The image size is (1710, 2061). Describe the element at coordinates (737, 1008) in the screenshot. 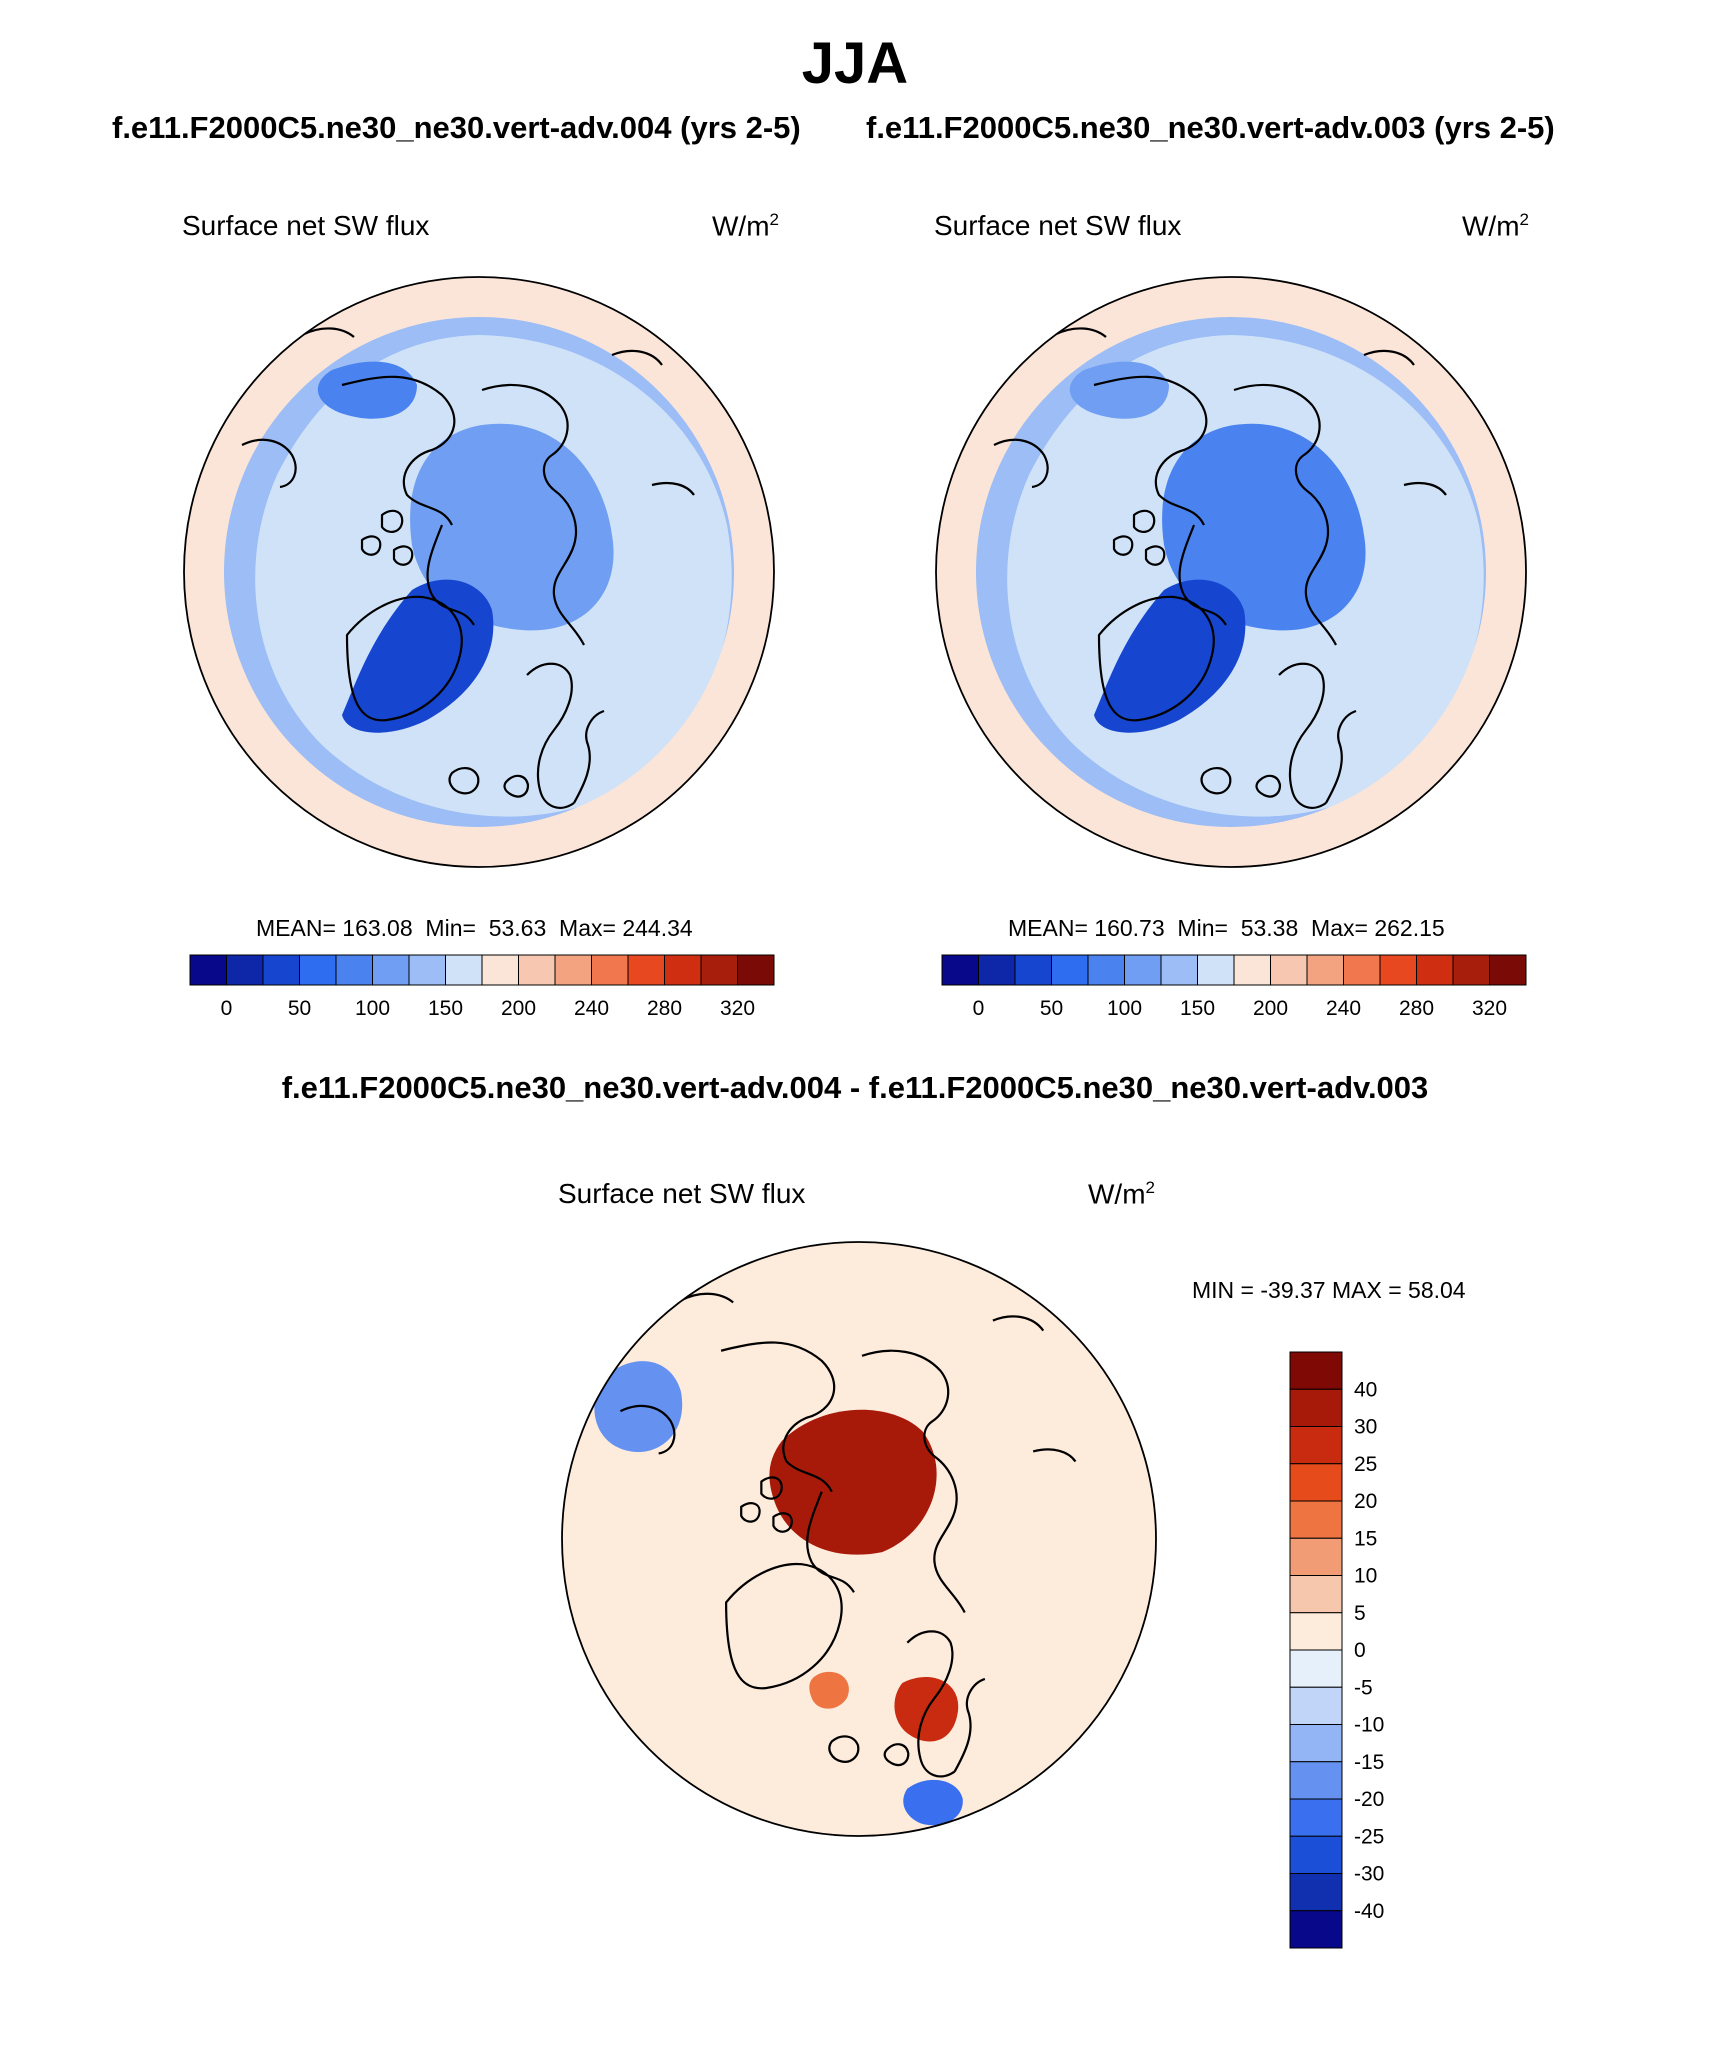

I see `colorbar-tick-label: 320` at that location.